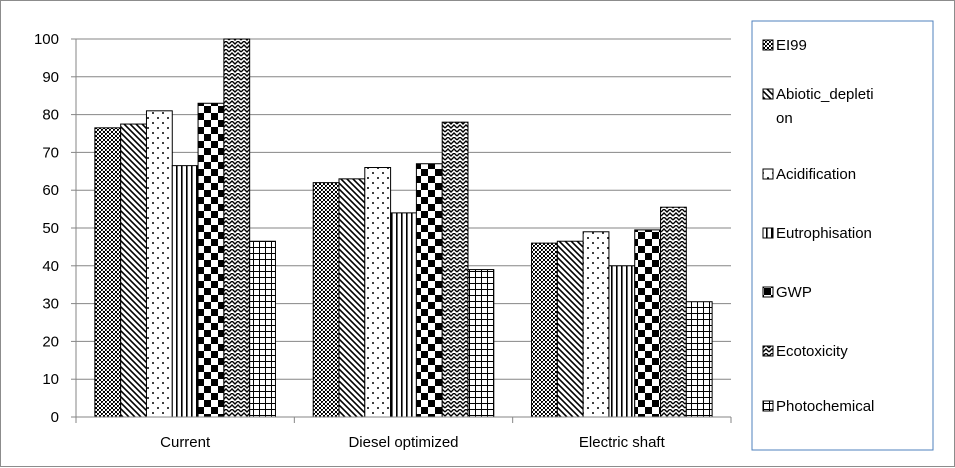  I want to click on legend-label: Eutrophisation, so click(824, 233).